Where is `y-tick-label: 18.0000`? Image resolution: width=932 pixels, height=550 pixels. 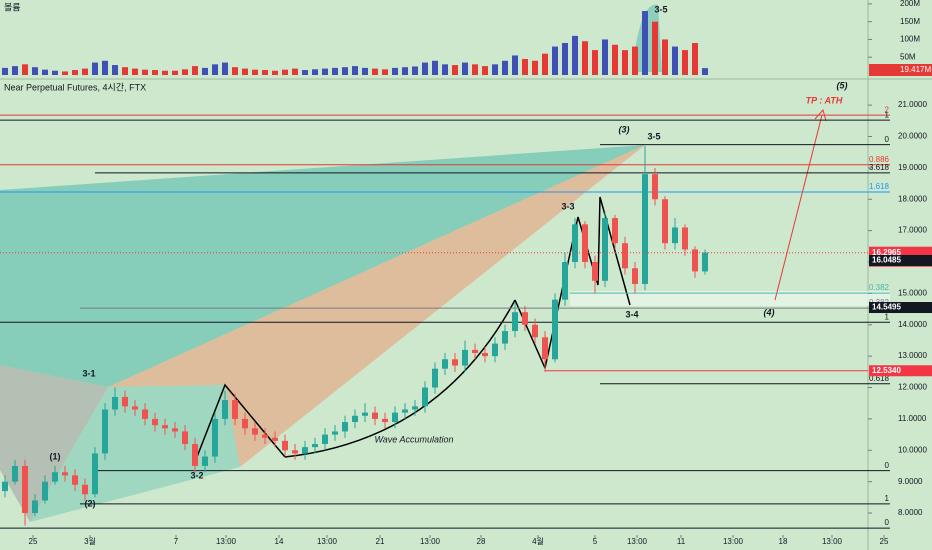 y-tick-label: 18.0000 is located at coordinates (912, 198).